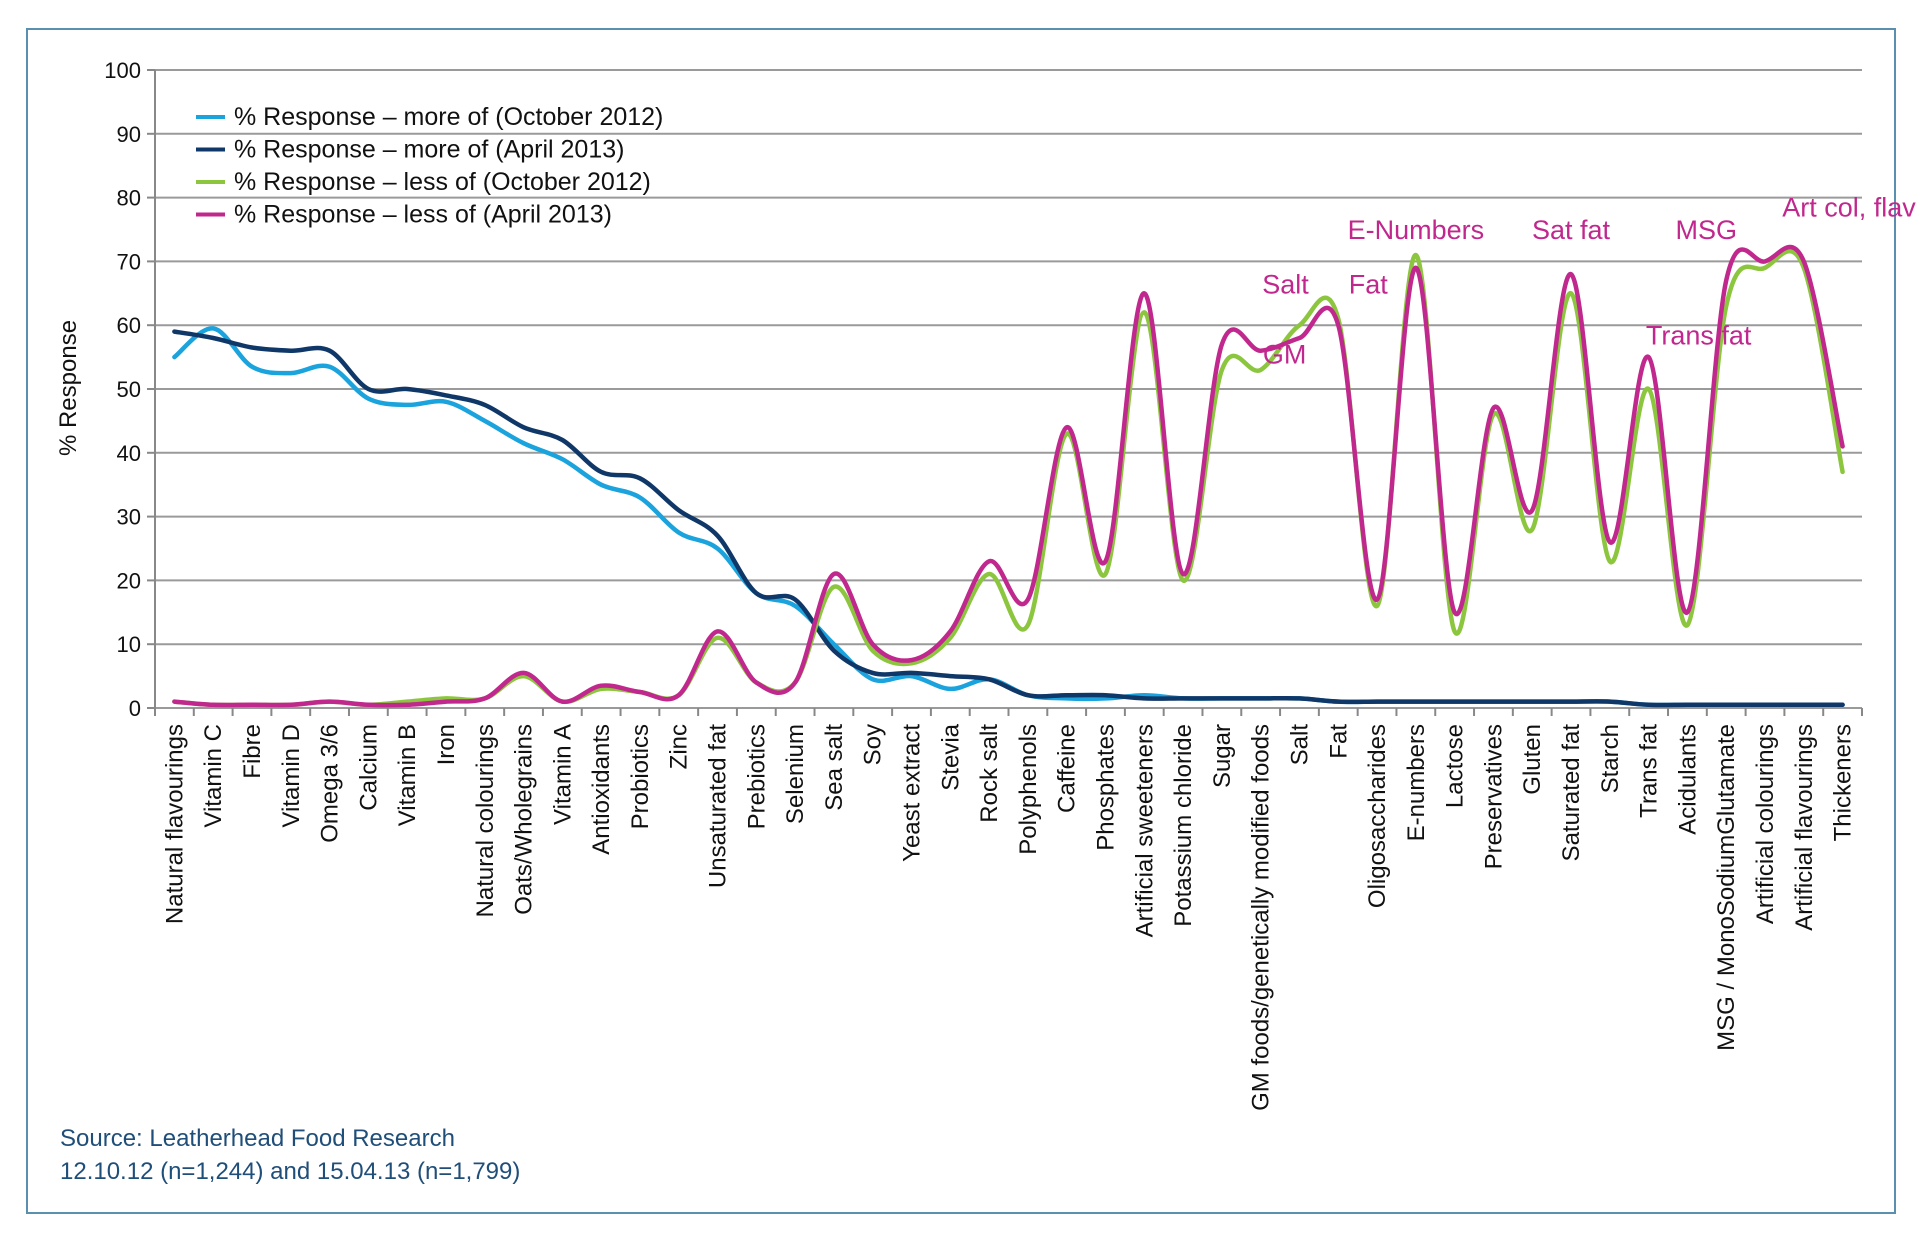 The width and height of the screenshot is (1920, 1239). Describe the element at coordinates (601, 789) in the screenshot. I see `x-tick-label: Antioxidants` at that location.